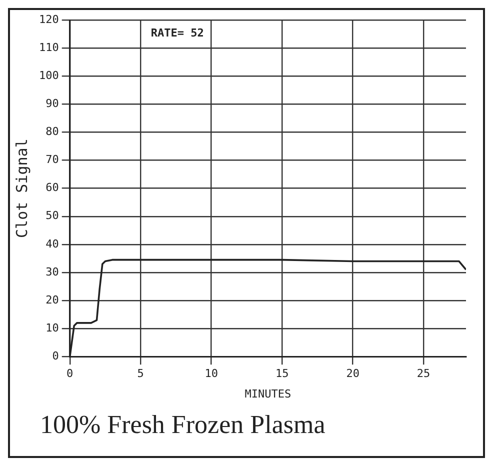  What do you see at coordinates (52, 159) in the screenshot?
I see `y-tick-label: 70` at bounding box center [52, 159].